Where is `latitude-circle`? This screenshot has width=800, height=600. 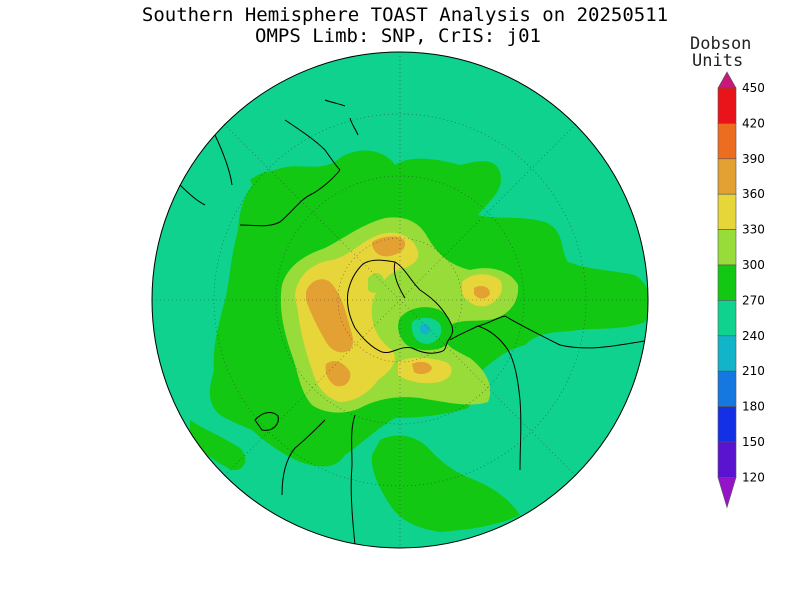 latitude-circle is located at coordinates (400, 300).